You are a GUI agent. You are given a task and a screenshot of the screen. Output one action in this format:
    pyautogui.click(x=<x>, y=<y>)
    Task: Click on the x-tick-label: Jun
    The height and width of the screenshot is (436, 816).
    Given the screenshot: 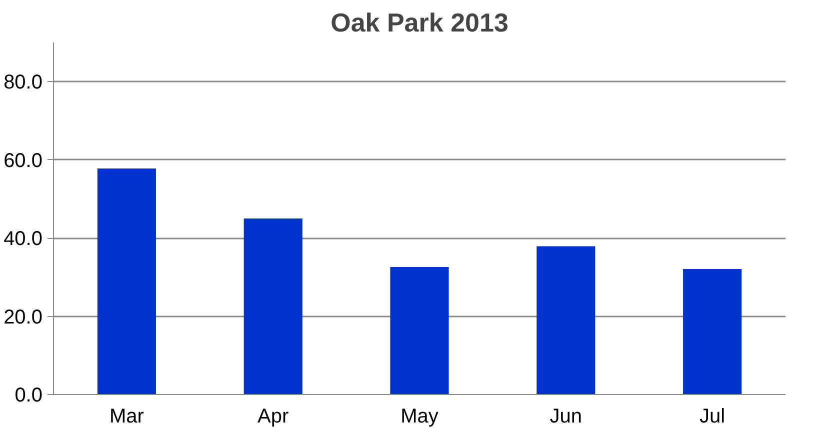 What is the action you would take?
    pyautogui.click(x=566, y=417)
    